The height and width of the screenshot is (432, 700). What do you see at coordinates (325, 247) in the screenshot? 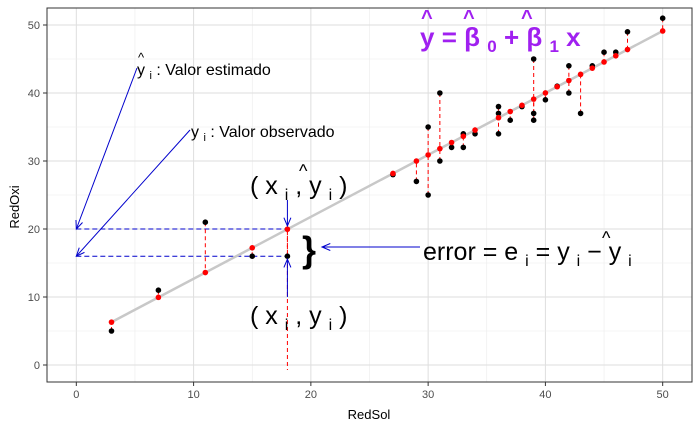
I see `error-arrow-head` at bounding box center [325, 247].